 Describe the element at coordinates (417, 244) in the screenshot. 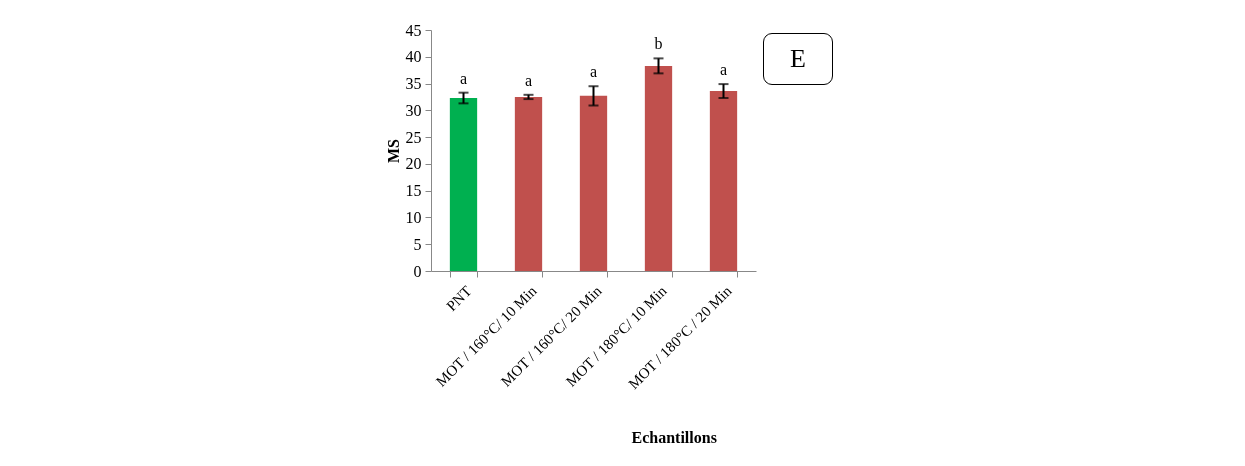

I see `y-tick-label: 5` at that location.